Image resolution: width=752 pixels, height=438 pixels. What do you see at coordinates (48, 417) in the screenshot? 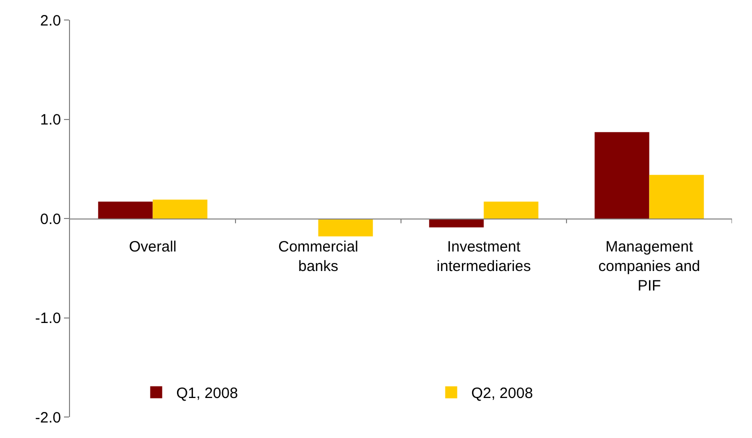
I see `y-tick-label: -2.0` at bounding box center [48, 417].